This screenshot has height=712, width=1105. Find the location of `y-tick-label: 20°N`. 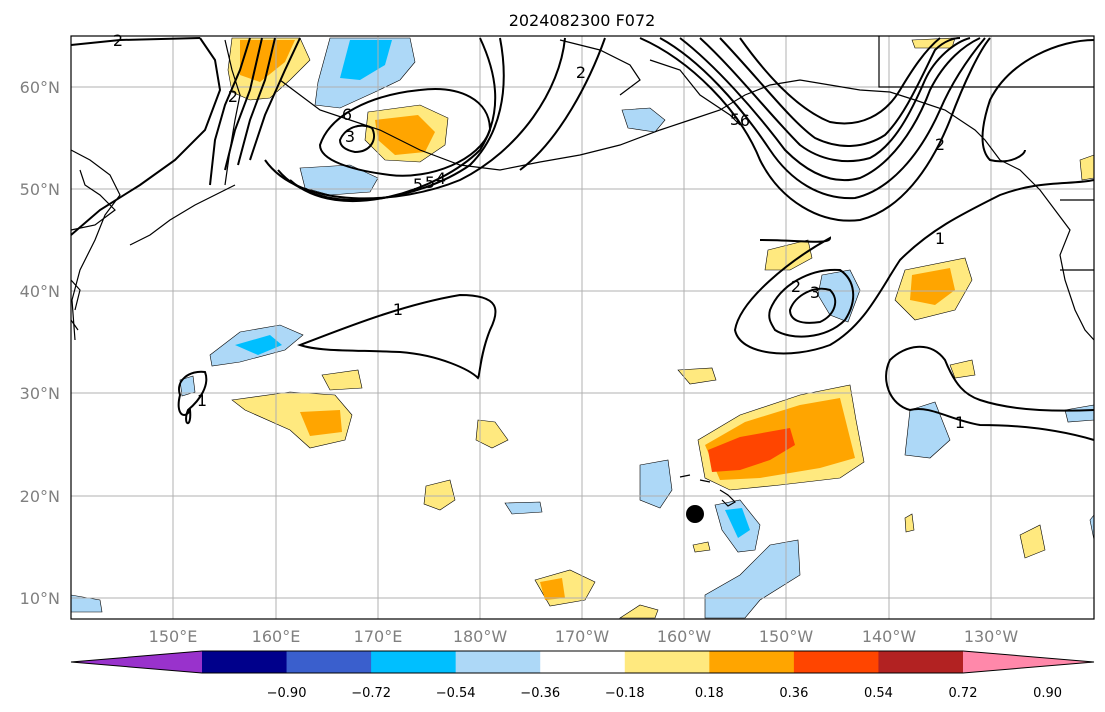

y-tick-label: 20°N is located at coordinates (40, 496).